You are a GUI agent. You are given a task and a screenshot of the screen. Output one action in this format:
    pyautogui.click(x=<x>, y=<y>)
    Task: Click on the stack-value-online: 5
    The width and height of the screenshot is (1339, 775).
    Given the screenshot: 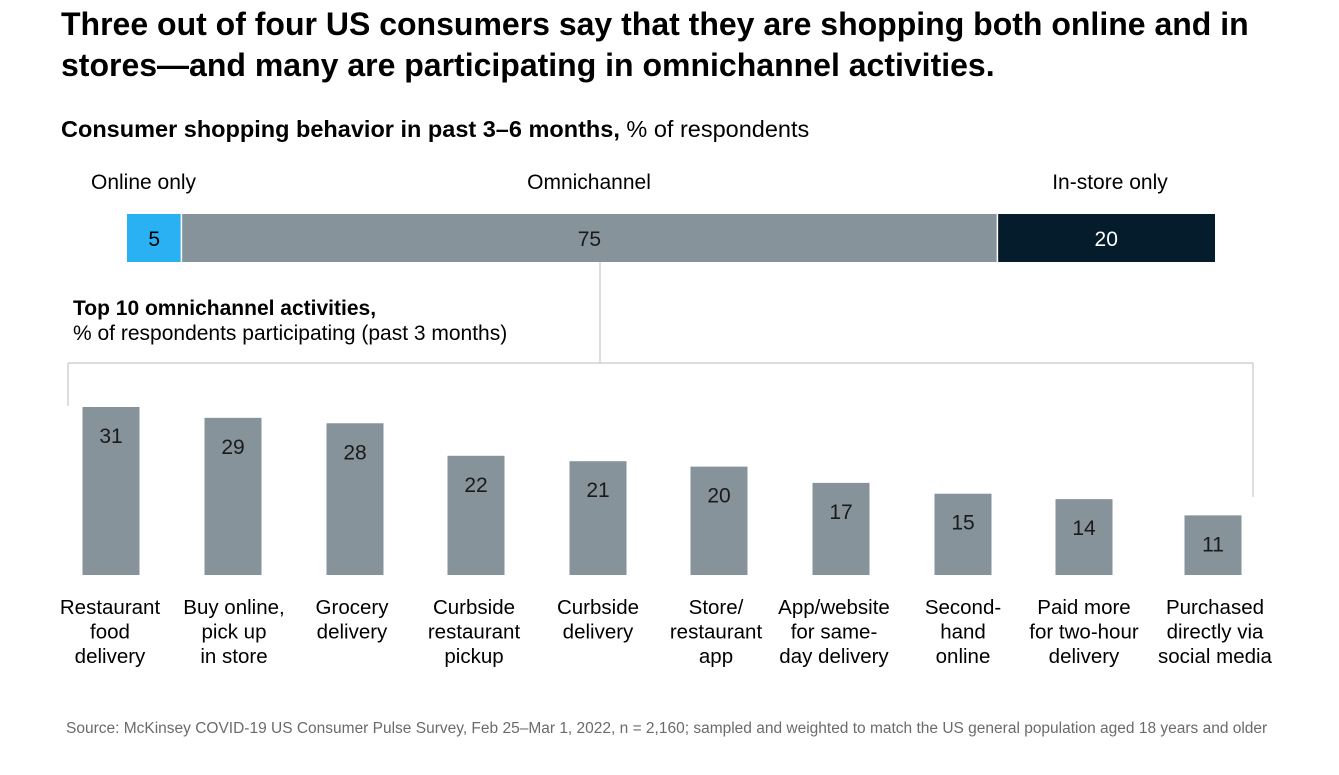 What is the action you would take?
    pyautogui.click(x=154, y=239)
    